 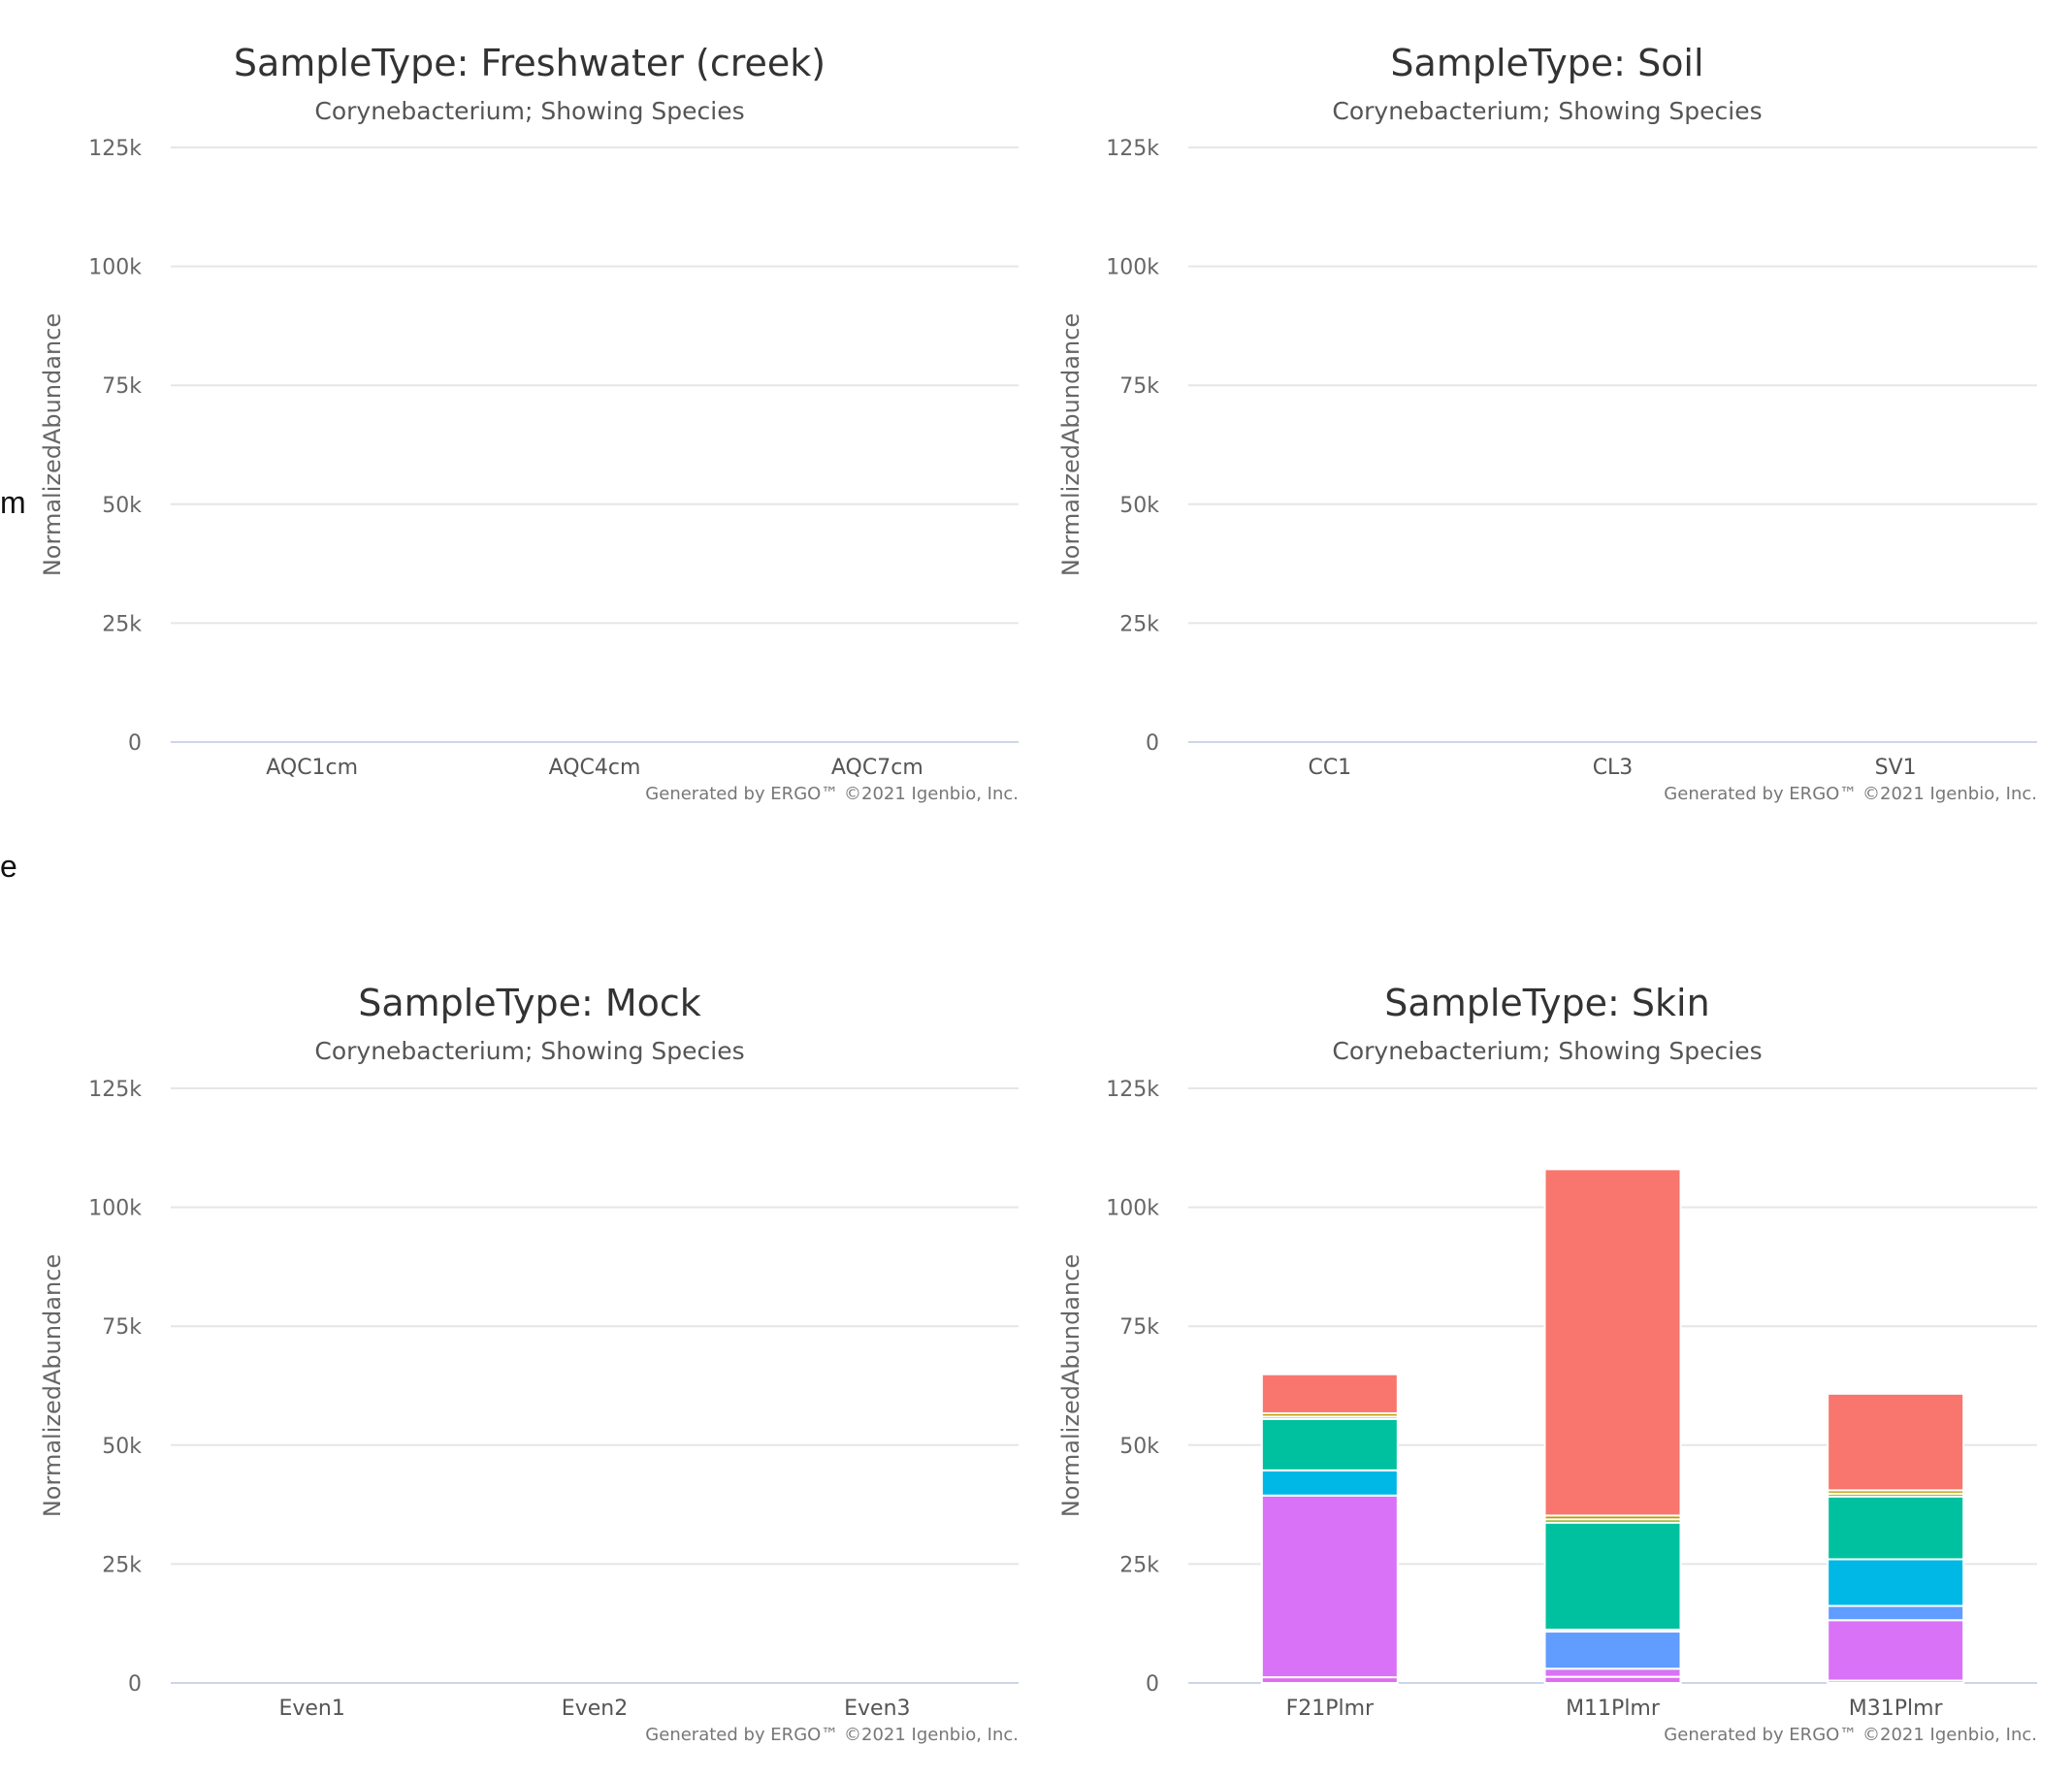 What do you see at coordinates (1546, 1003) in the screenshot?
I see `chart-title: SampleType: Skin` at bounding box center [1546, 1003].